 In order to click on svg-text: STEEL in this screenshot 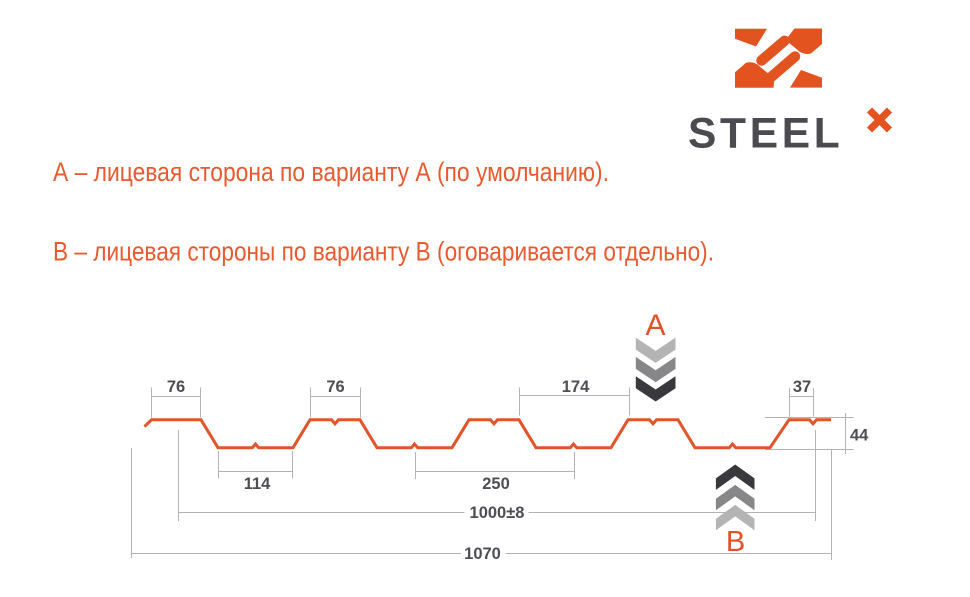, I will do `click(765, 134)`.